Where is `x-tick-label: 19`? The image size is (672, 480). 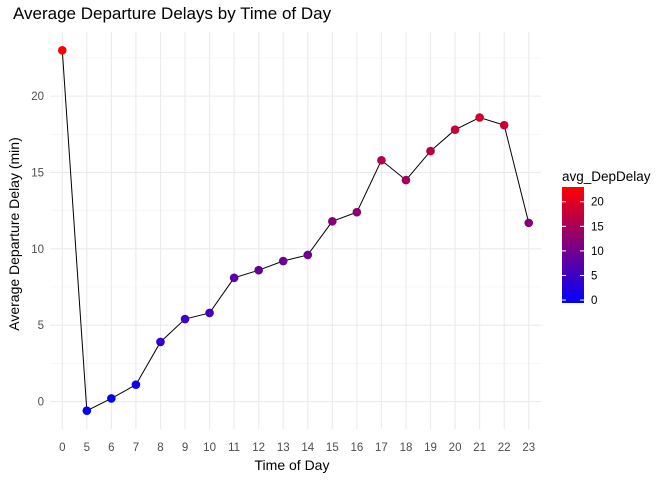
x-tick-label: 19 is located at coordinates (430, 448).